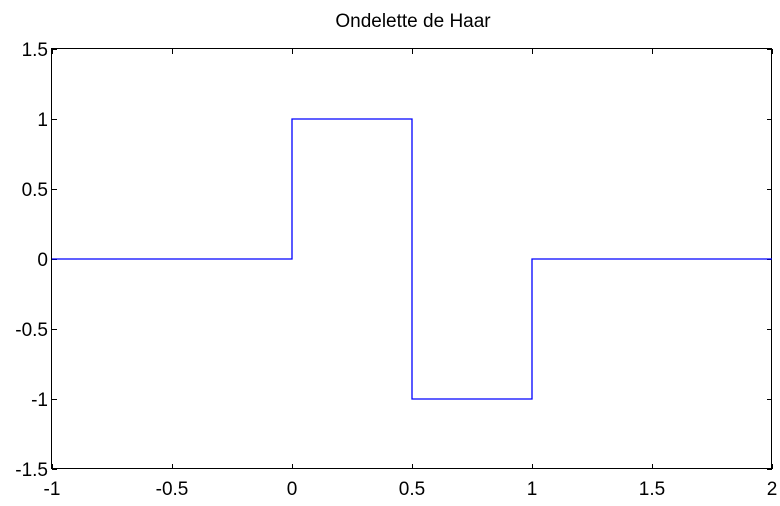 The height and width of the screenshot is (506, 780). Describe the element at coordinates (172, 489) in the screenshot. I see `x-tick-label: -0.5` at that location.